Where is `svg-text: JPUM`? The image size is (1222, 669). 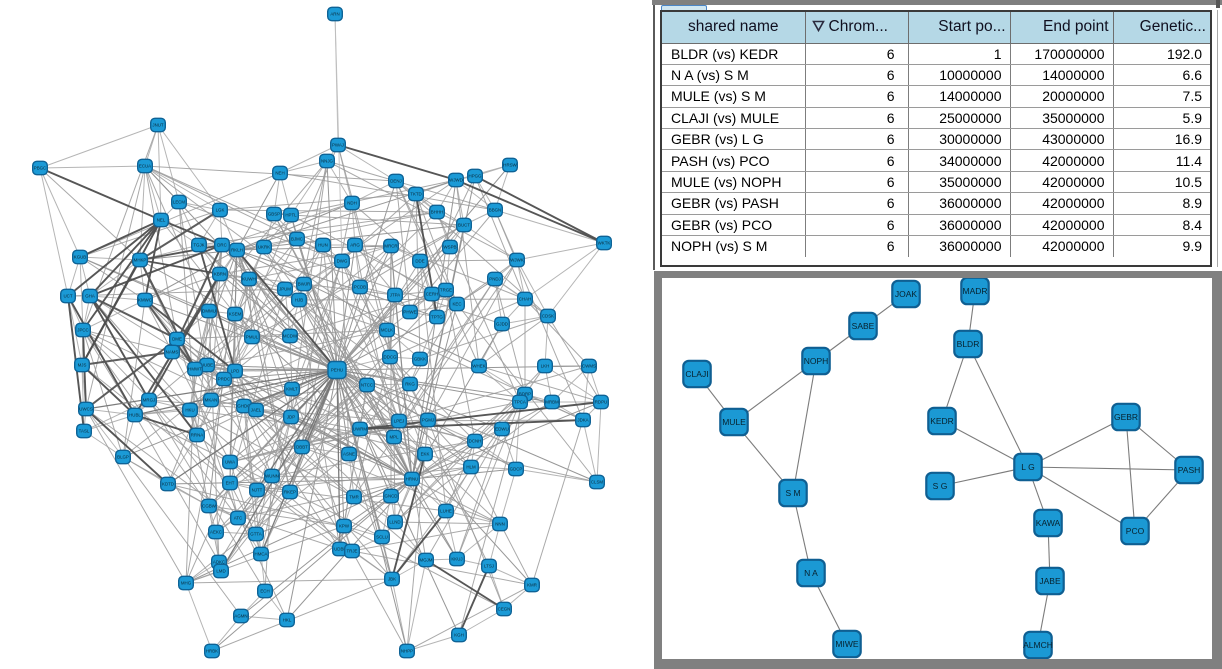 svg-text: JPUM is located at coordinates (285, 289).